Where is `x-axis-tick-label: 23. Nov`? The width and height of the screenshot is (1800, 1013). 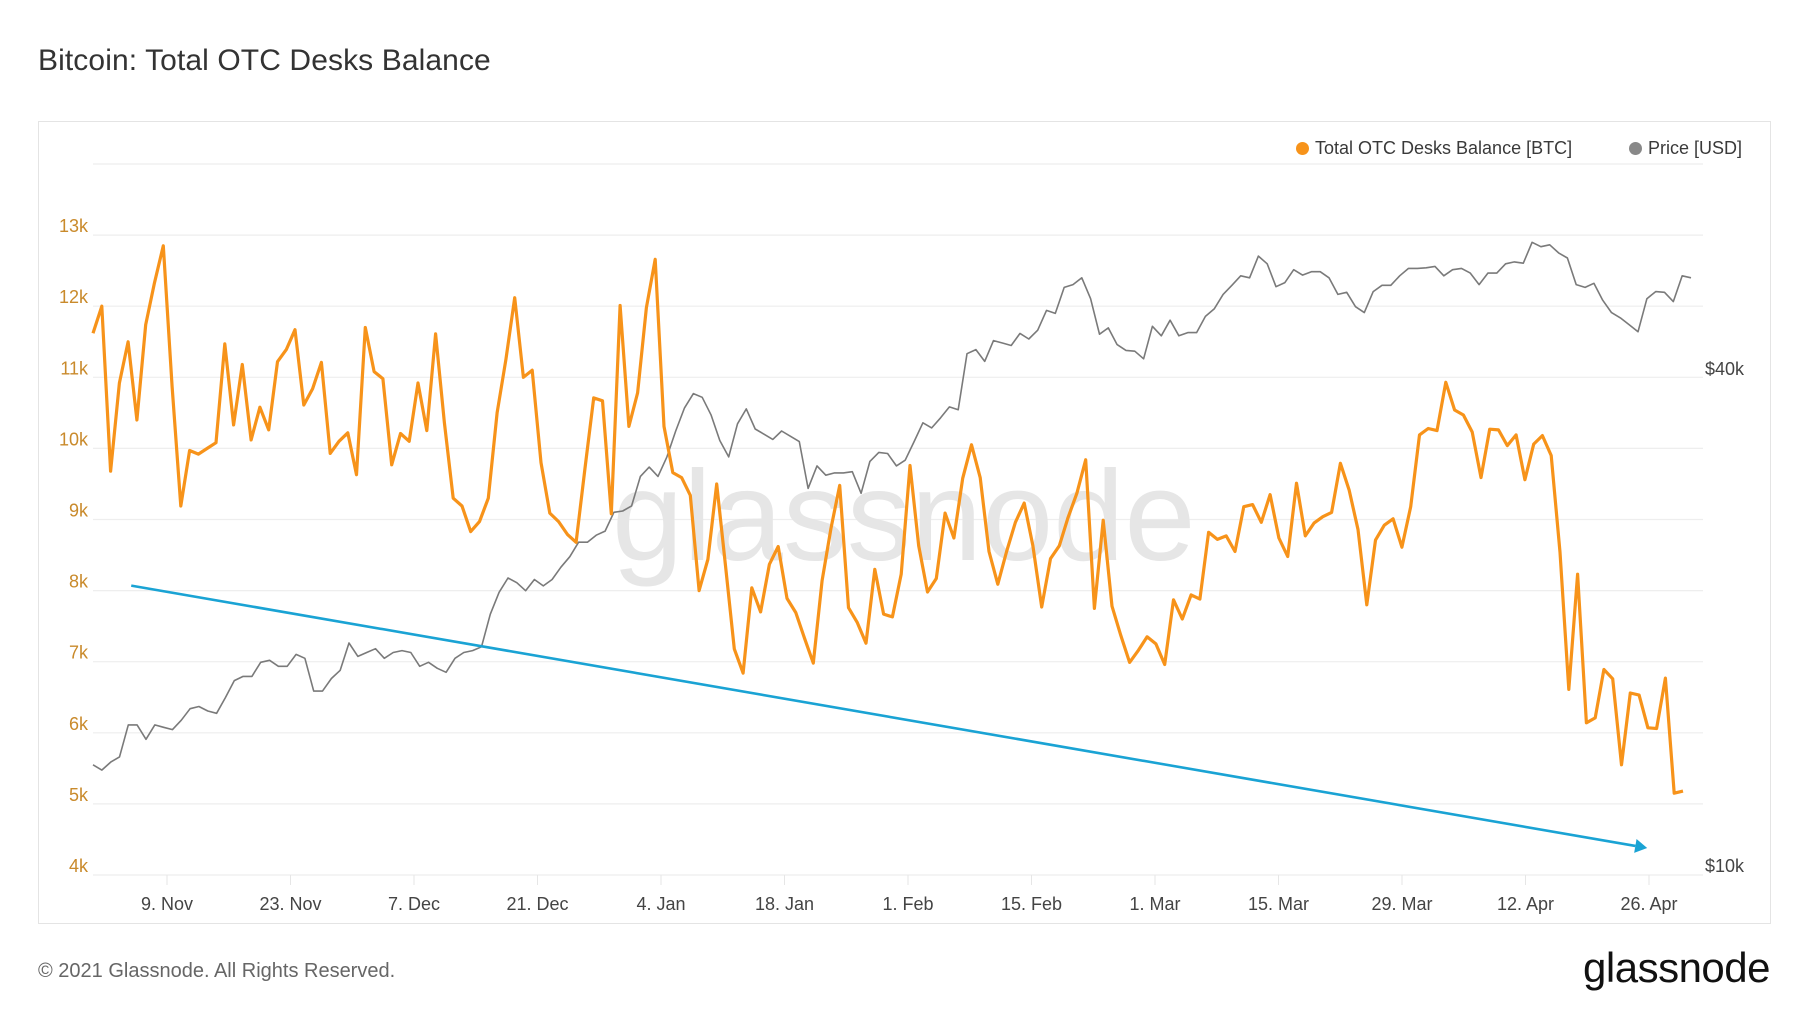 x-axis-tick-label: 23. Nov is located at coordinates (290, 904).